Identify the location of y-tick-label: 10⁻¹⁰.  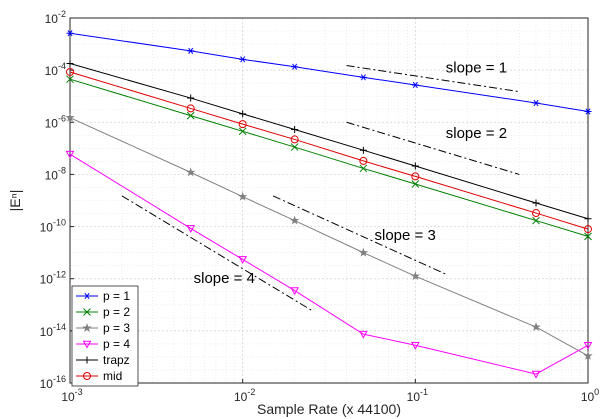
(53, 226).